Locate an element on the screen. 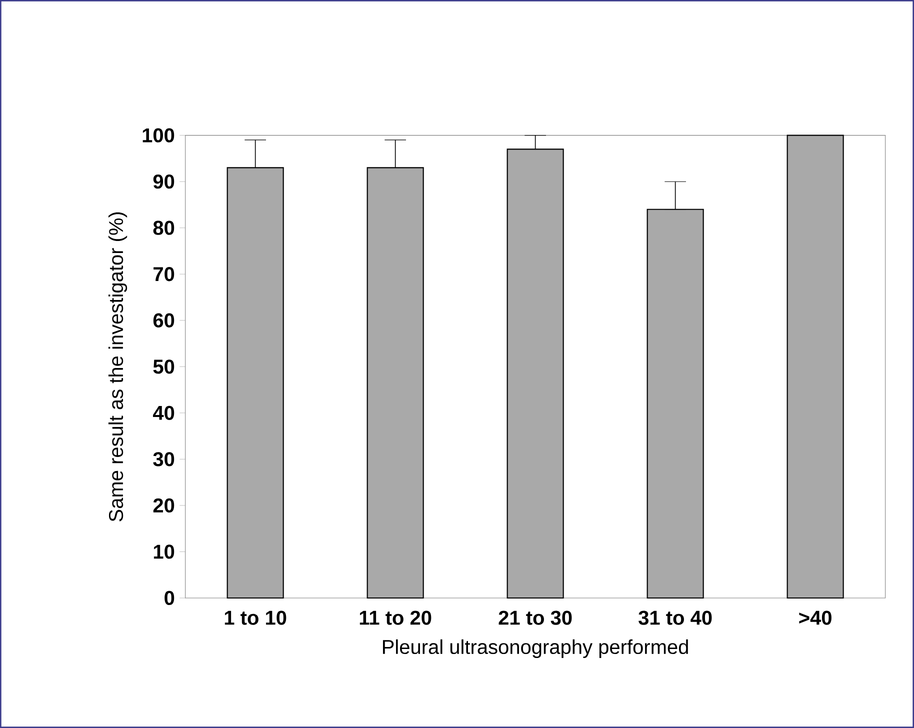 This screenshot has width=914, height=728. x-axis-title: Pleural ultrasonography performed is located at coordinates (535, 648).